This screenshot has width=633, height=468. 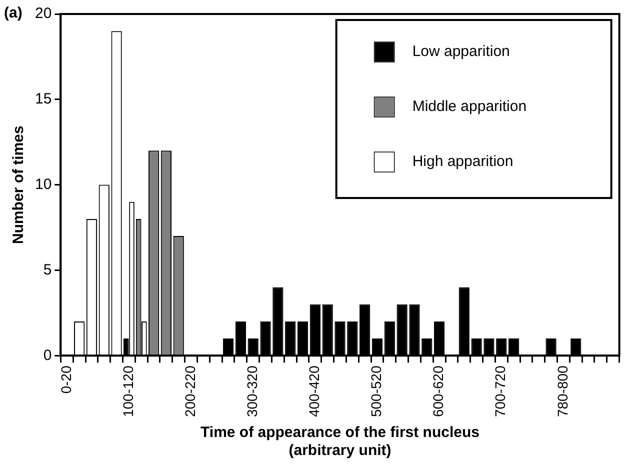 I want to click on x-tick-label: 600-620, so click(x=438, y=391).